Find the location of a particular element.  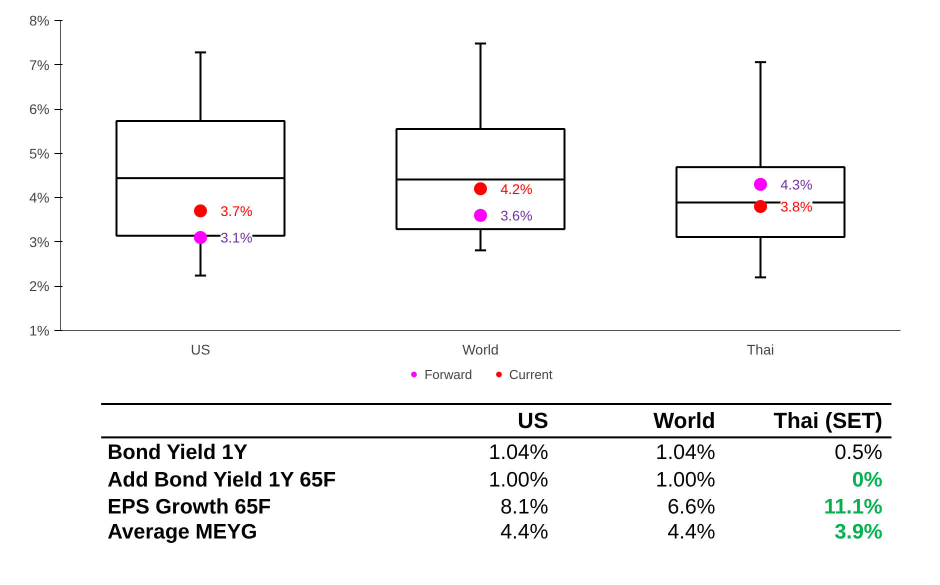

text: 0% is located at coordinates (867, 480).